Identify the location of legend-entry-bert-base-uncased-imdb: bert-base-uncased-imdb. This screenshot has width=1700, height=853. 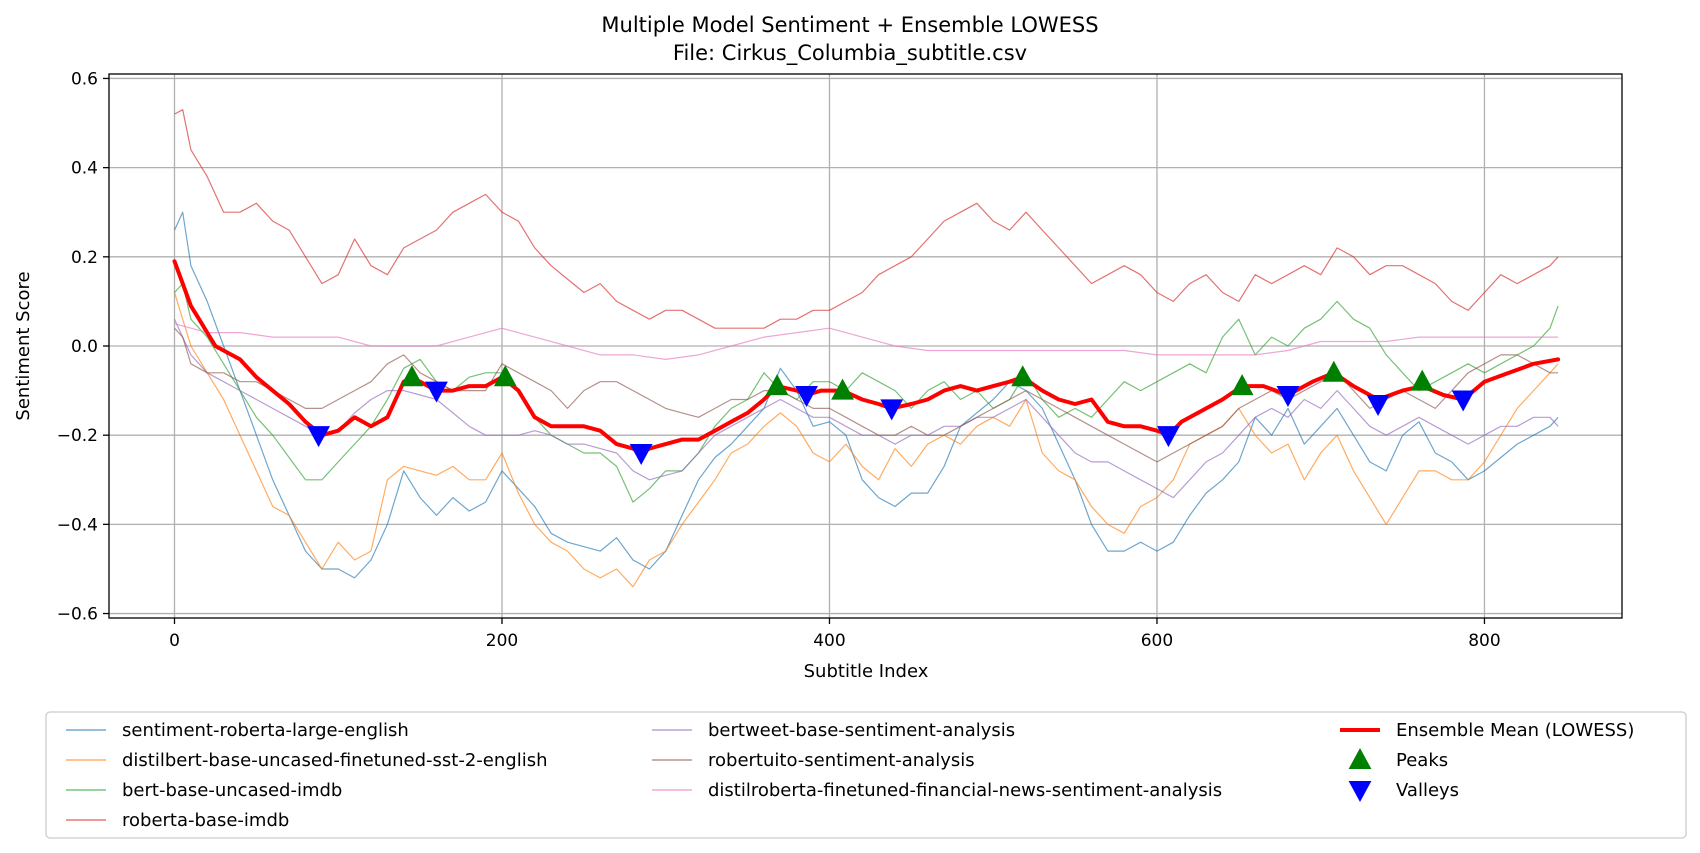
(204, 790).